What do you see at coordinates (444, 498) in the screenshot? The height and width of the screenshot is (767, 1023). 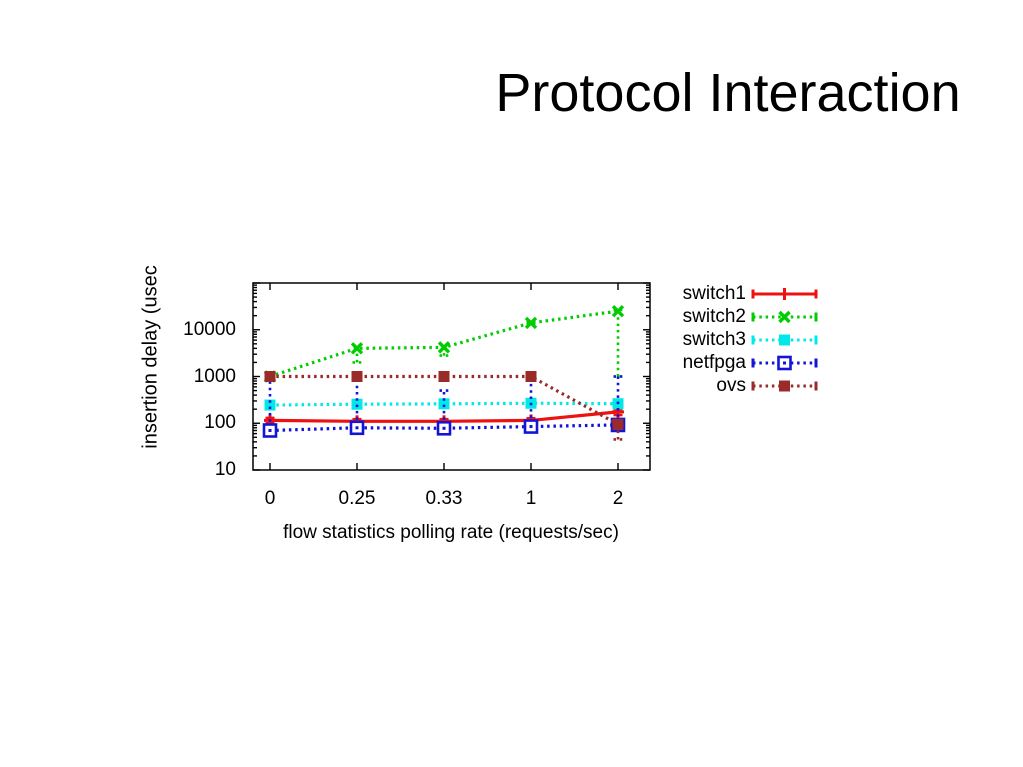 I see `x-tick-label: 0.33` at bounding box center [444, 498].